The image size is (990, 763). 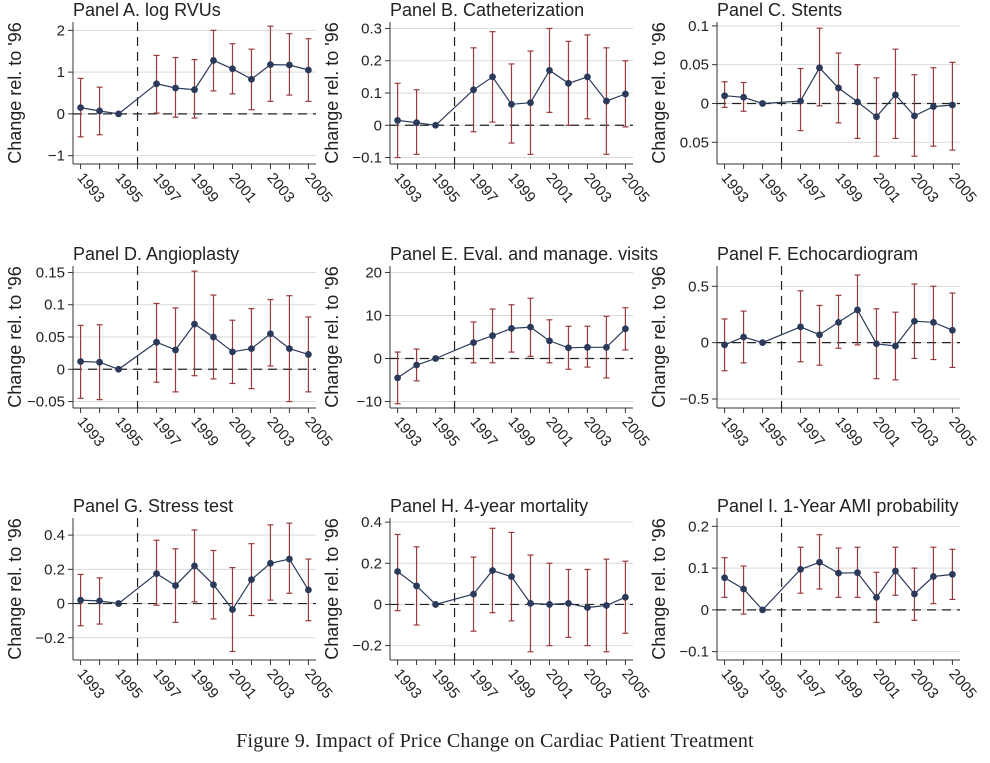 What do you see at coordinates (779, 10) in the screenshot?
I see `panel-title: Panel C. Stents` at bounding box center [779, 10].